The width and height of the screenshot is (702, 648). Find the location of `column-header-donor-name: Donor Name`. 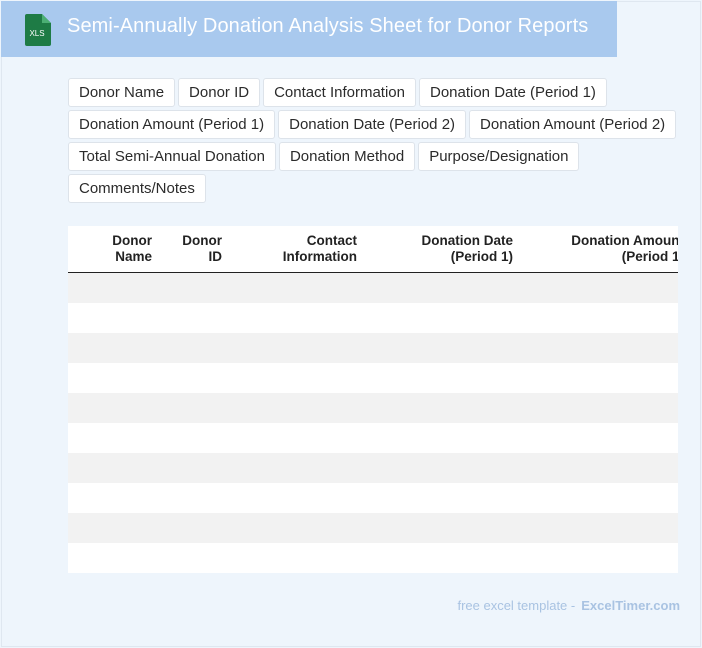

column-header-donor-name: Donor Name is located at coordinates (132, 249).